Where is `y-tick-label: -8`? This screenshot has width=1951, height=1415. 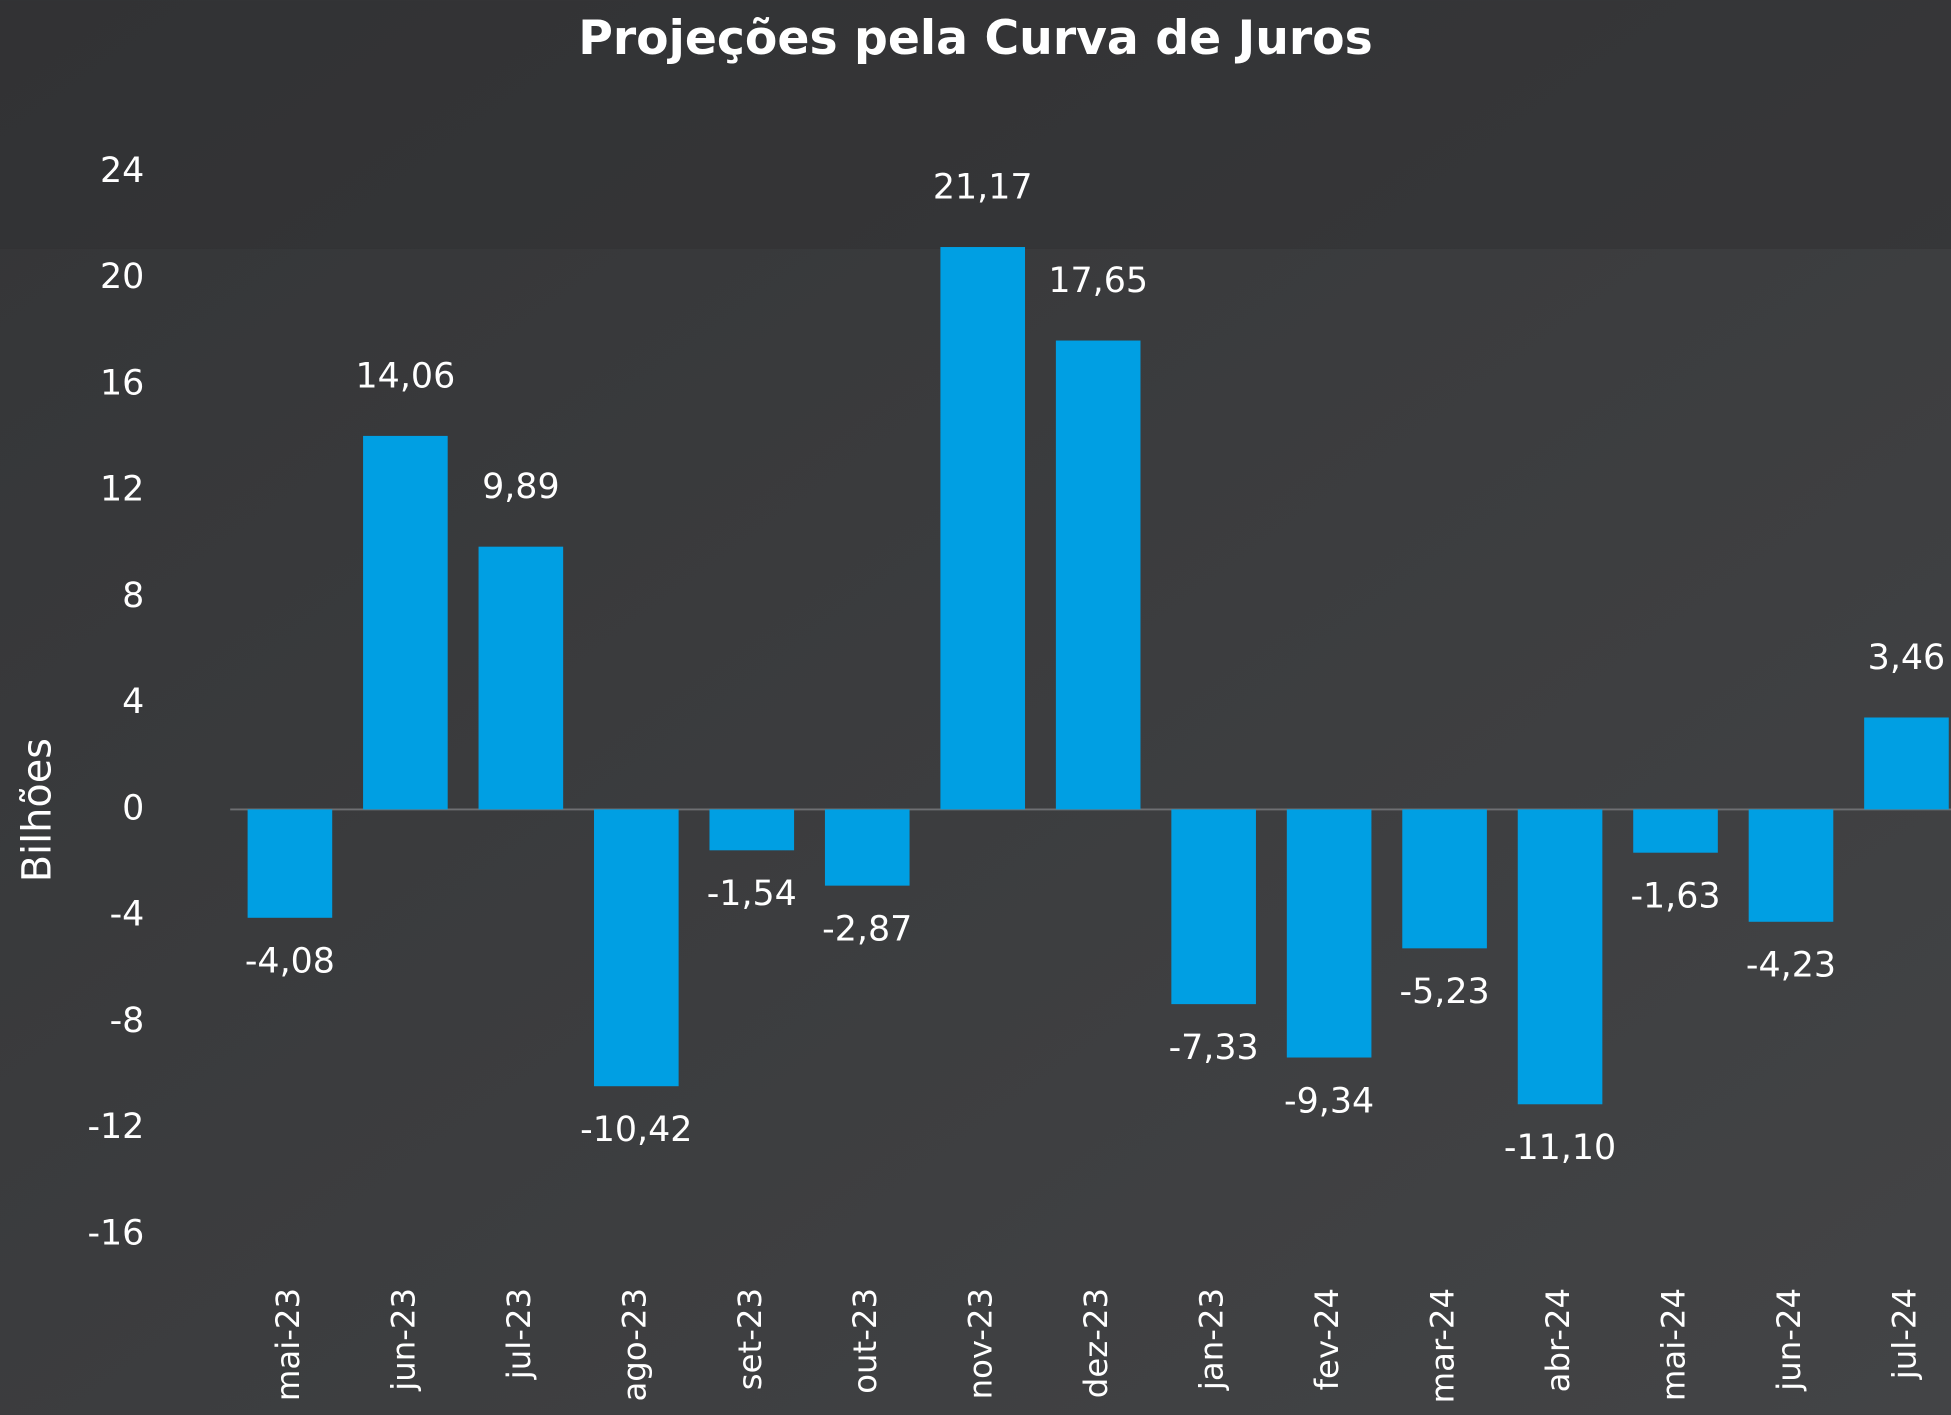
y-tick-label: -8 is located at coordinates (127, 1021).